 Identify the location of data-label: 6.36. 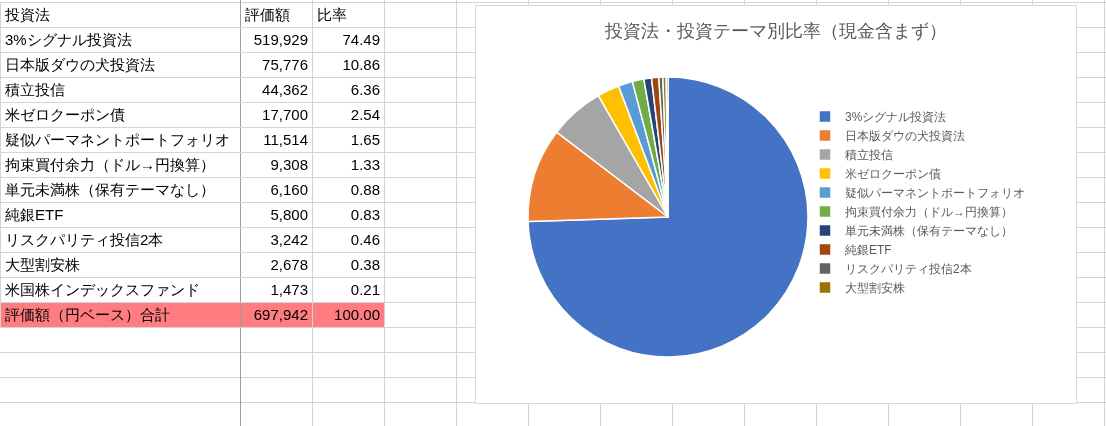
(348, 90).